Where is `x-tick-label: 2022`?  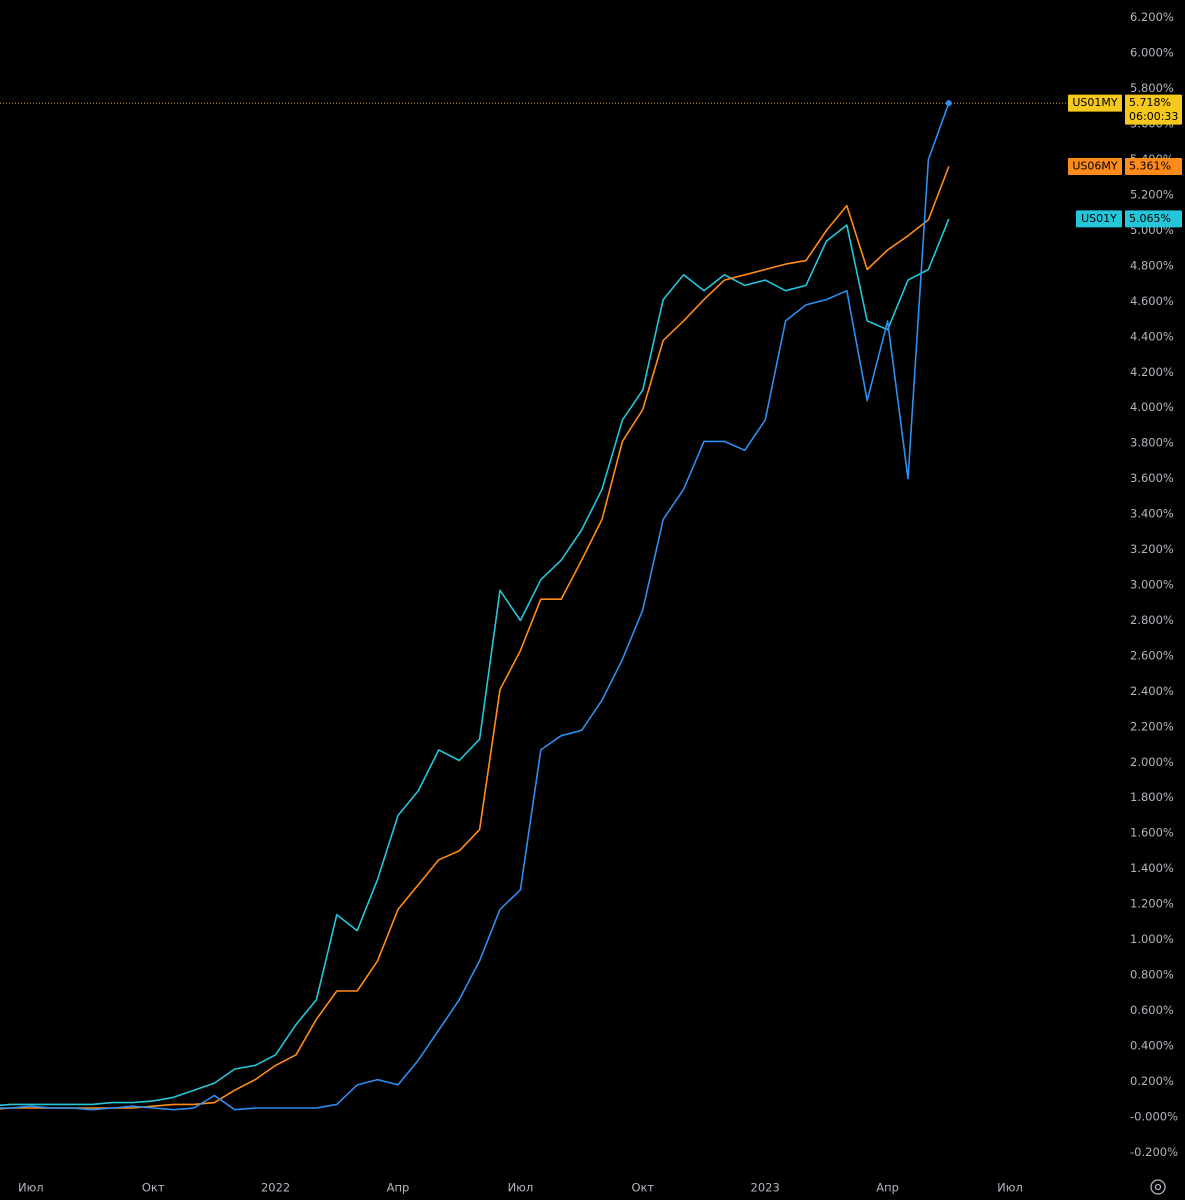 x-tick-label: 2022 is located at coordinates (275, 1188).